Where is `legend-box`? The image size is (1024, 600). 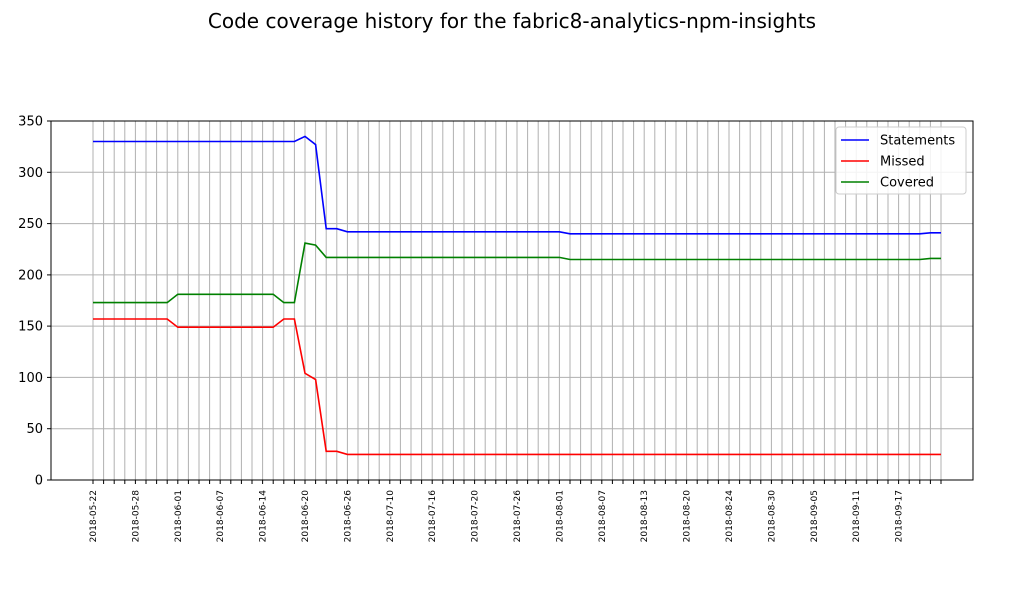 legend-box is located at coordinates (901, 160).